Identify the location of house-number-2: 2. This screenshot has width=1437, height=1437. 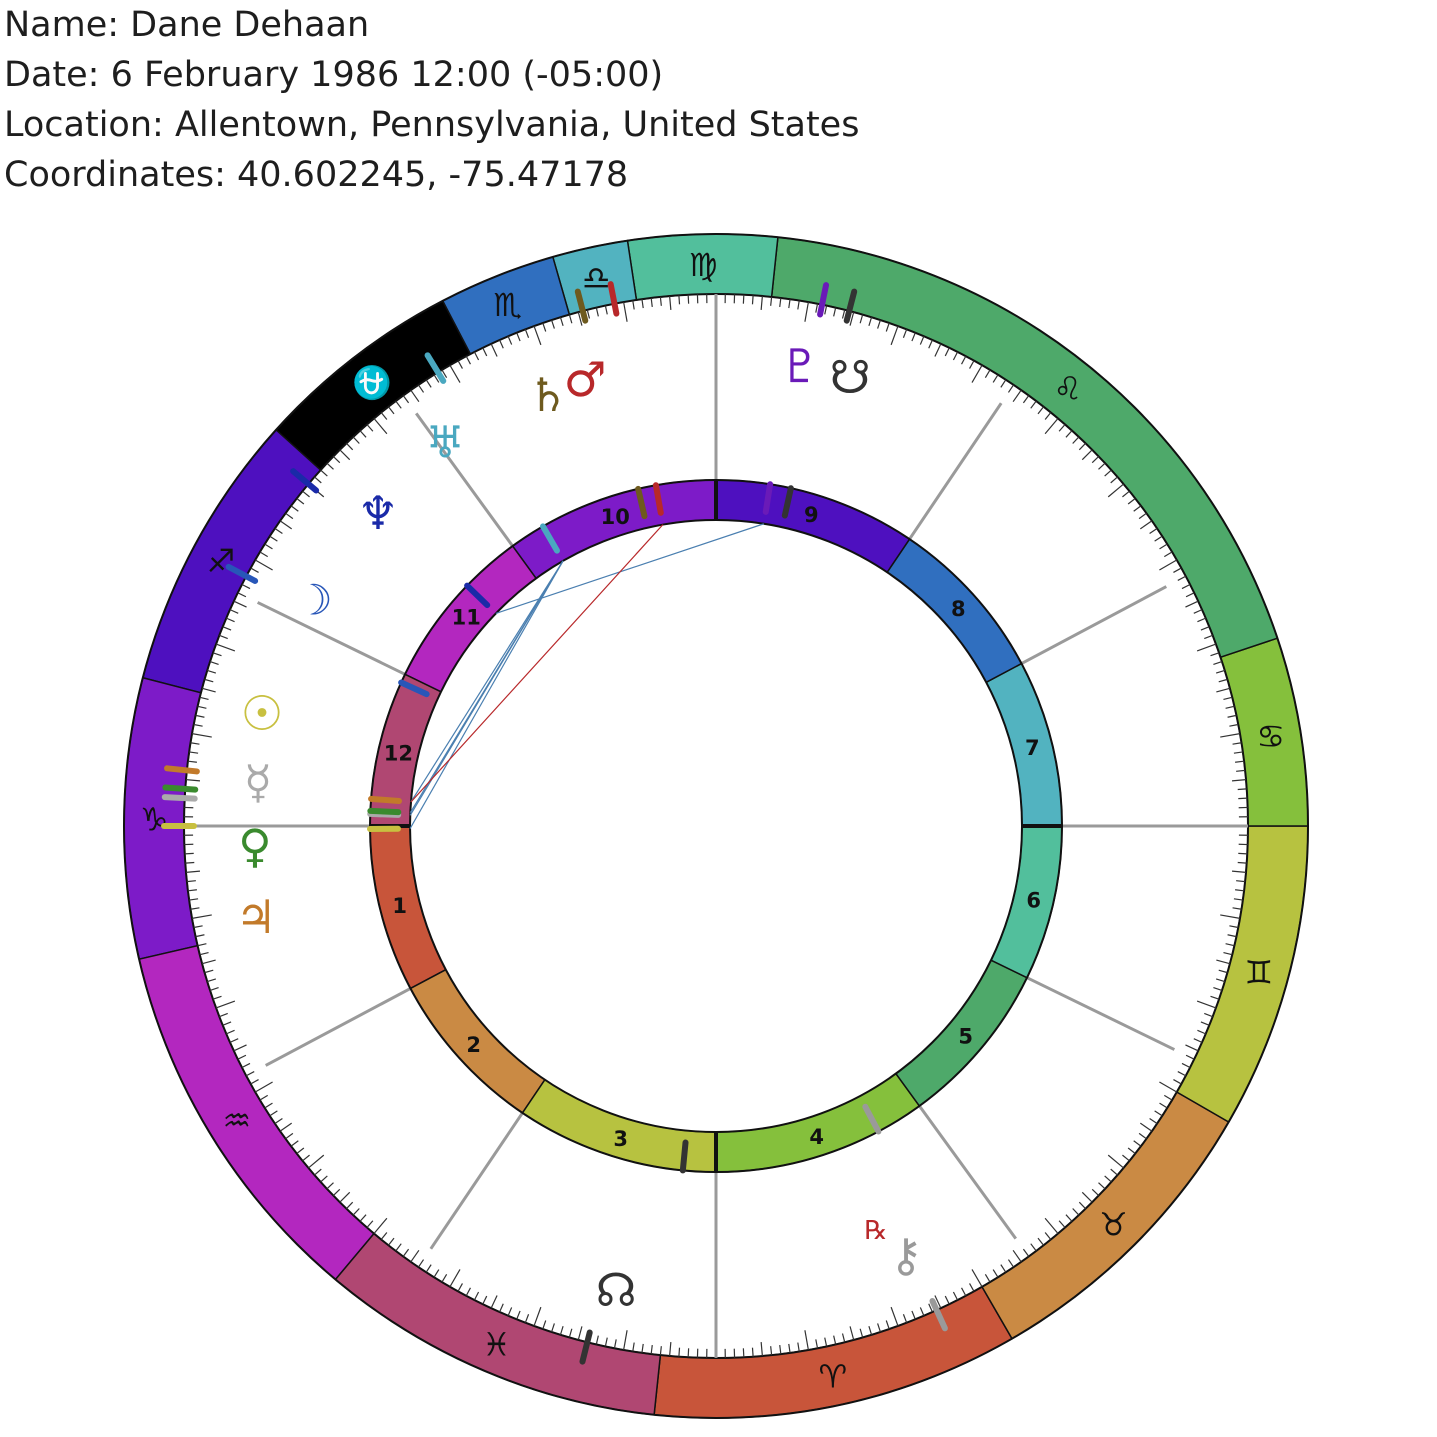
(473, 1045).